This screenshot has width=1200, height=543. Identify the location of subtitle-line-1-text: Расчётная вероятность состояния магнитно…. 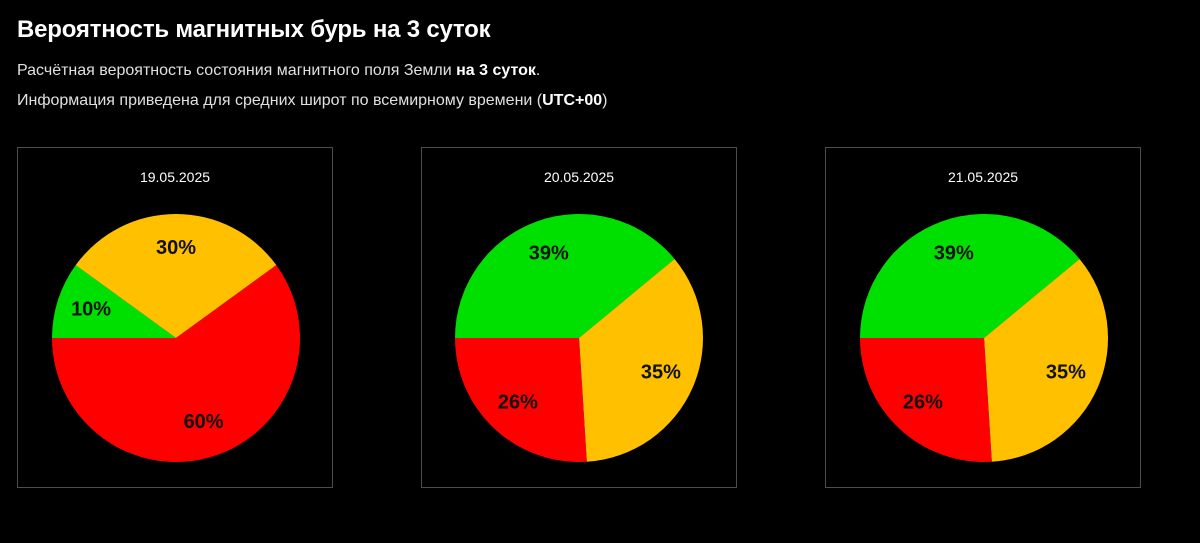
(237, 70).